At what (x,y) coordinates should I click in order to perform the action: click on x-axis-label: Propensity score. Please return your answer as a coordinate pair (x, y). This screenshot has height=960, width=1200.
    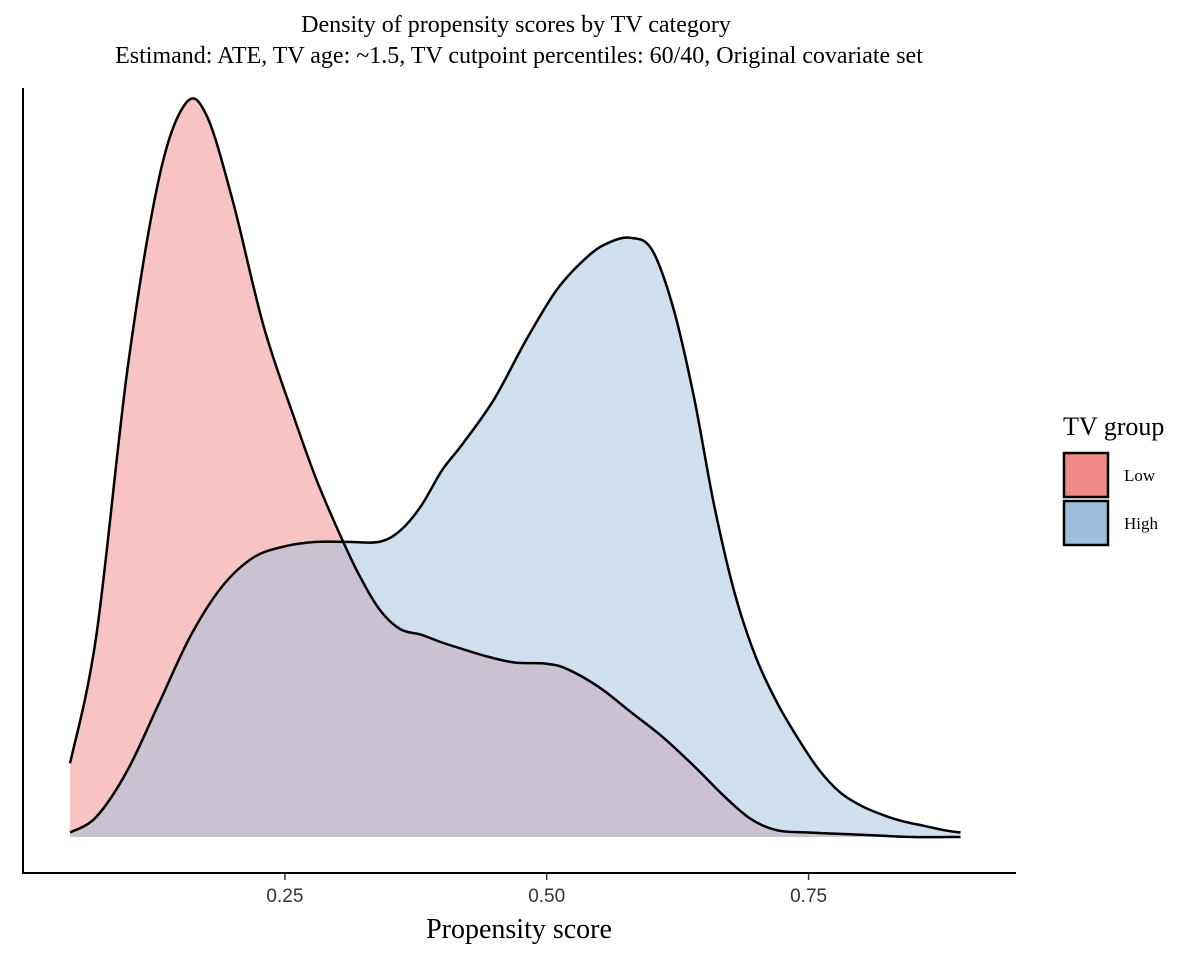
    Looking at the image, I should click on (519, 929).